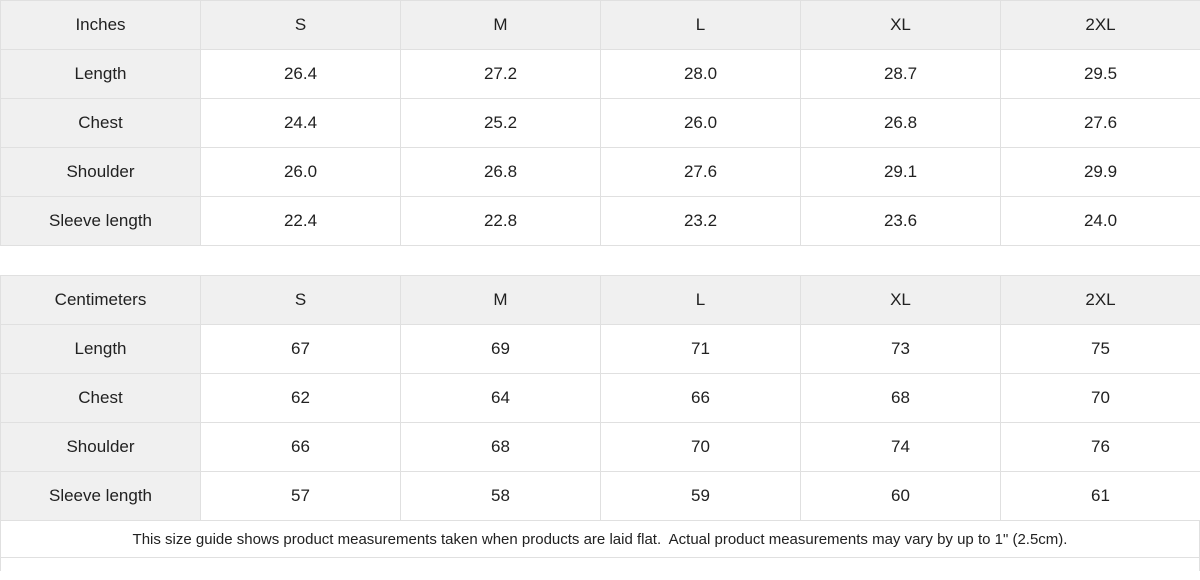  I want to click on table-row: Chest 24.4 25.2 26.0 26.8 27.6, so click(600, 123).